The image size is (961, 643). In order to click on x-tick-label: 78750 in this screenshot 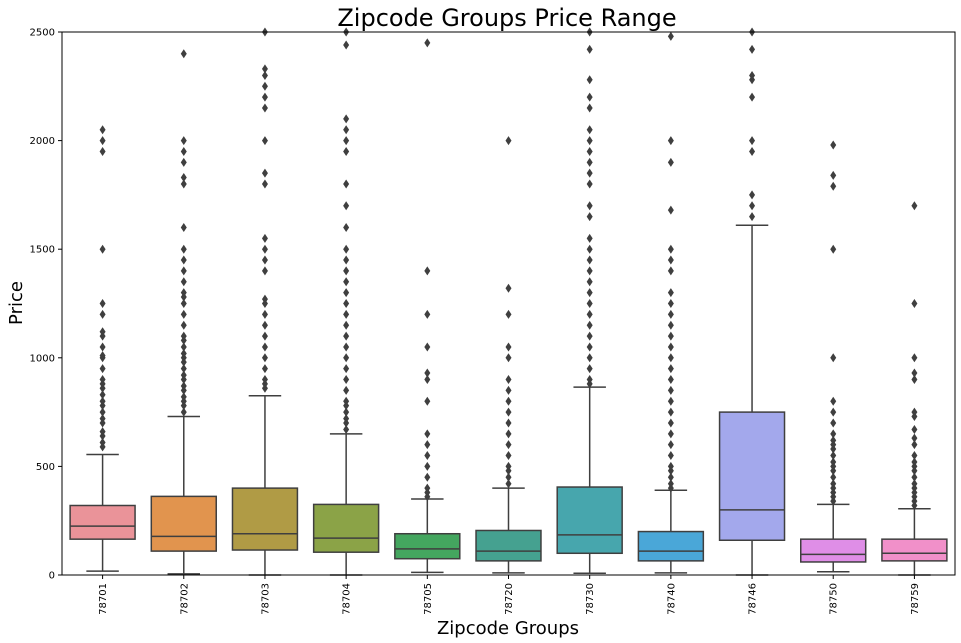, I will do `click(834, 599)`.